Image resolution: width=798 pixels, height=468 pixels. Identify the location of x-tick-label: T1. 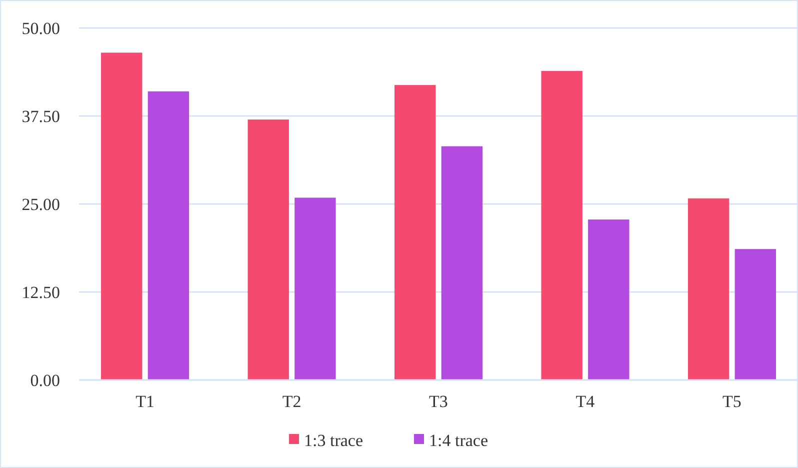
(145, 401).